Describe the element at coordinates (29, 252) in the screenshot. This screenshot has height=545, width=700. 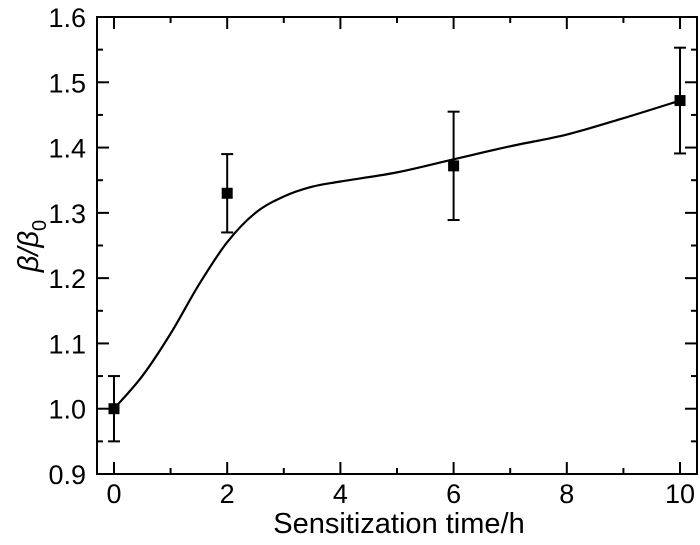
I see `y-axis-title-symbol: β/β` at that location.